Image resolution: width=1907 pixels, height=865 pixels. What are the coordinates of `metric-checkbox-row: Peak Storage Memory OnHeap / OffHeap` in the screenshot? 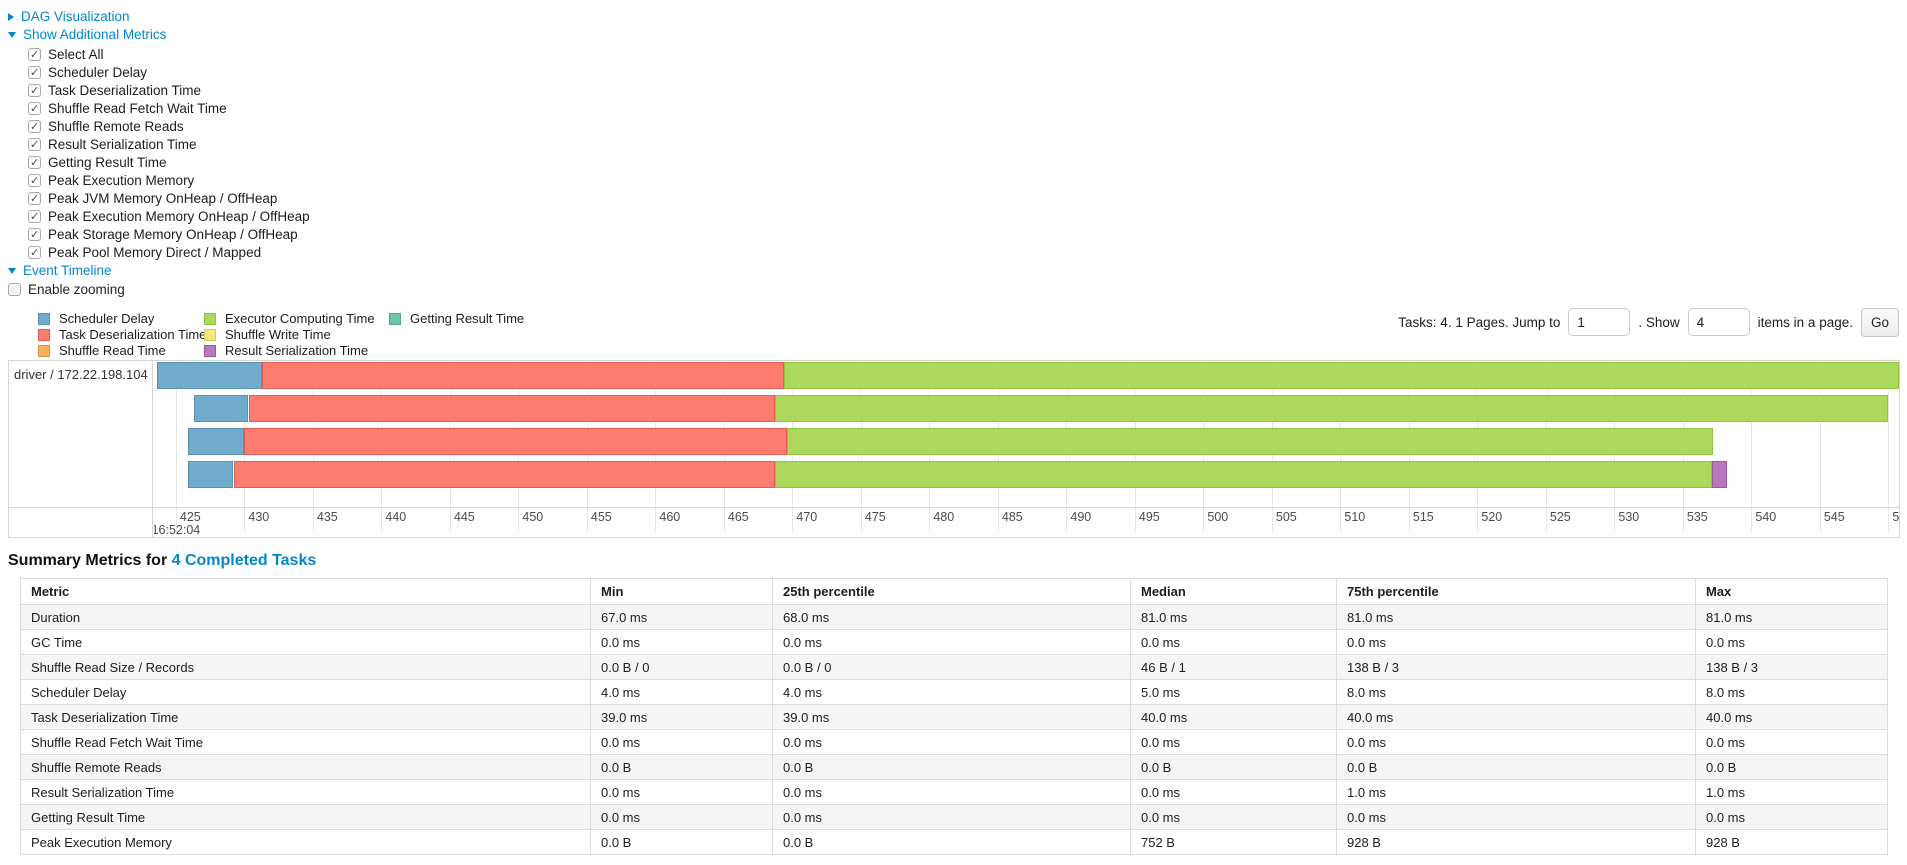 It's located at (963, 234).